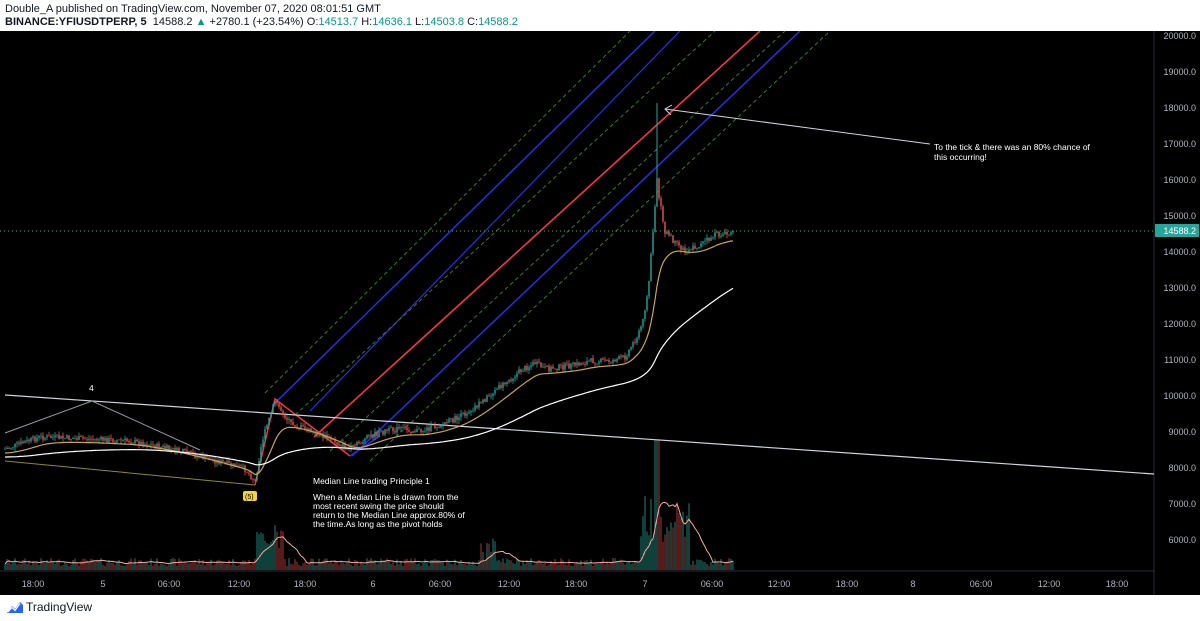 The image size is (1200, 621). What do you see at coordinates (377, 524) in the screenshot?
I see `principle-line4: the time.As long as the pivot holds` at bounding box center [377, 524].